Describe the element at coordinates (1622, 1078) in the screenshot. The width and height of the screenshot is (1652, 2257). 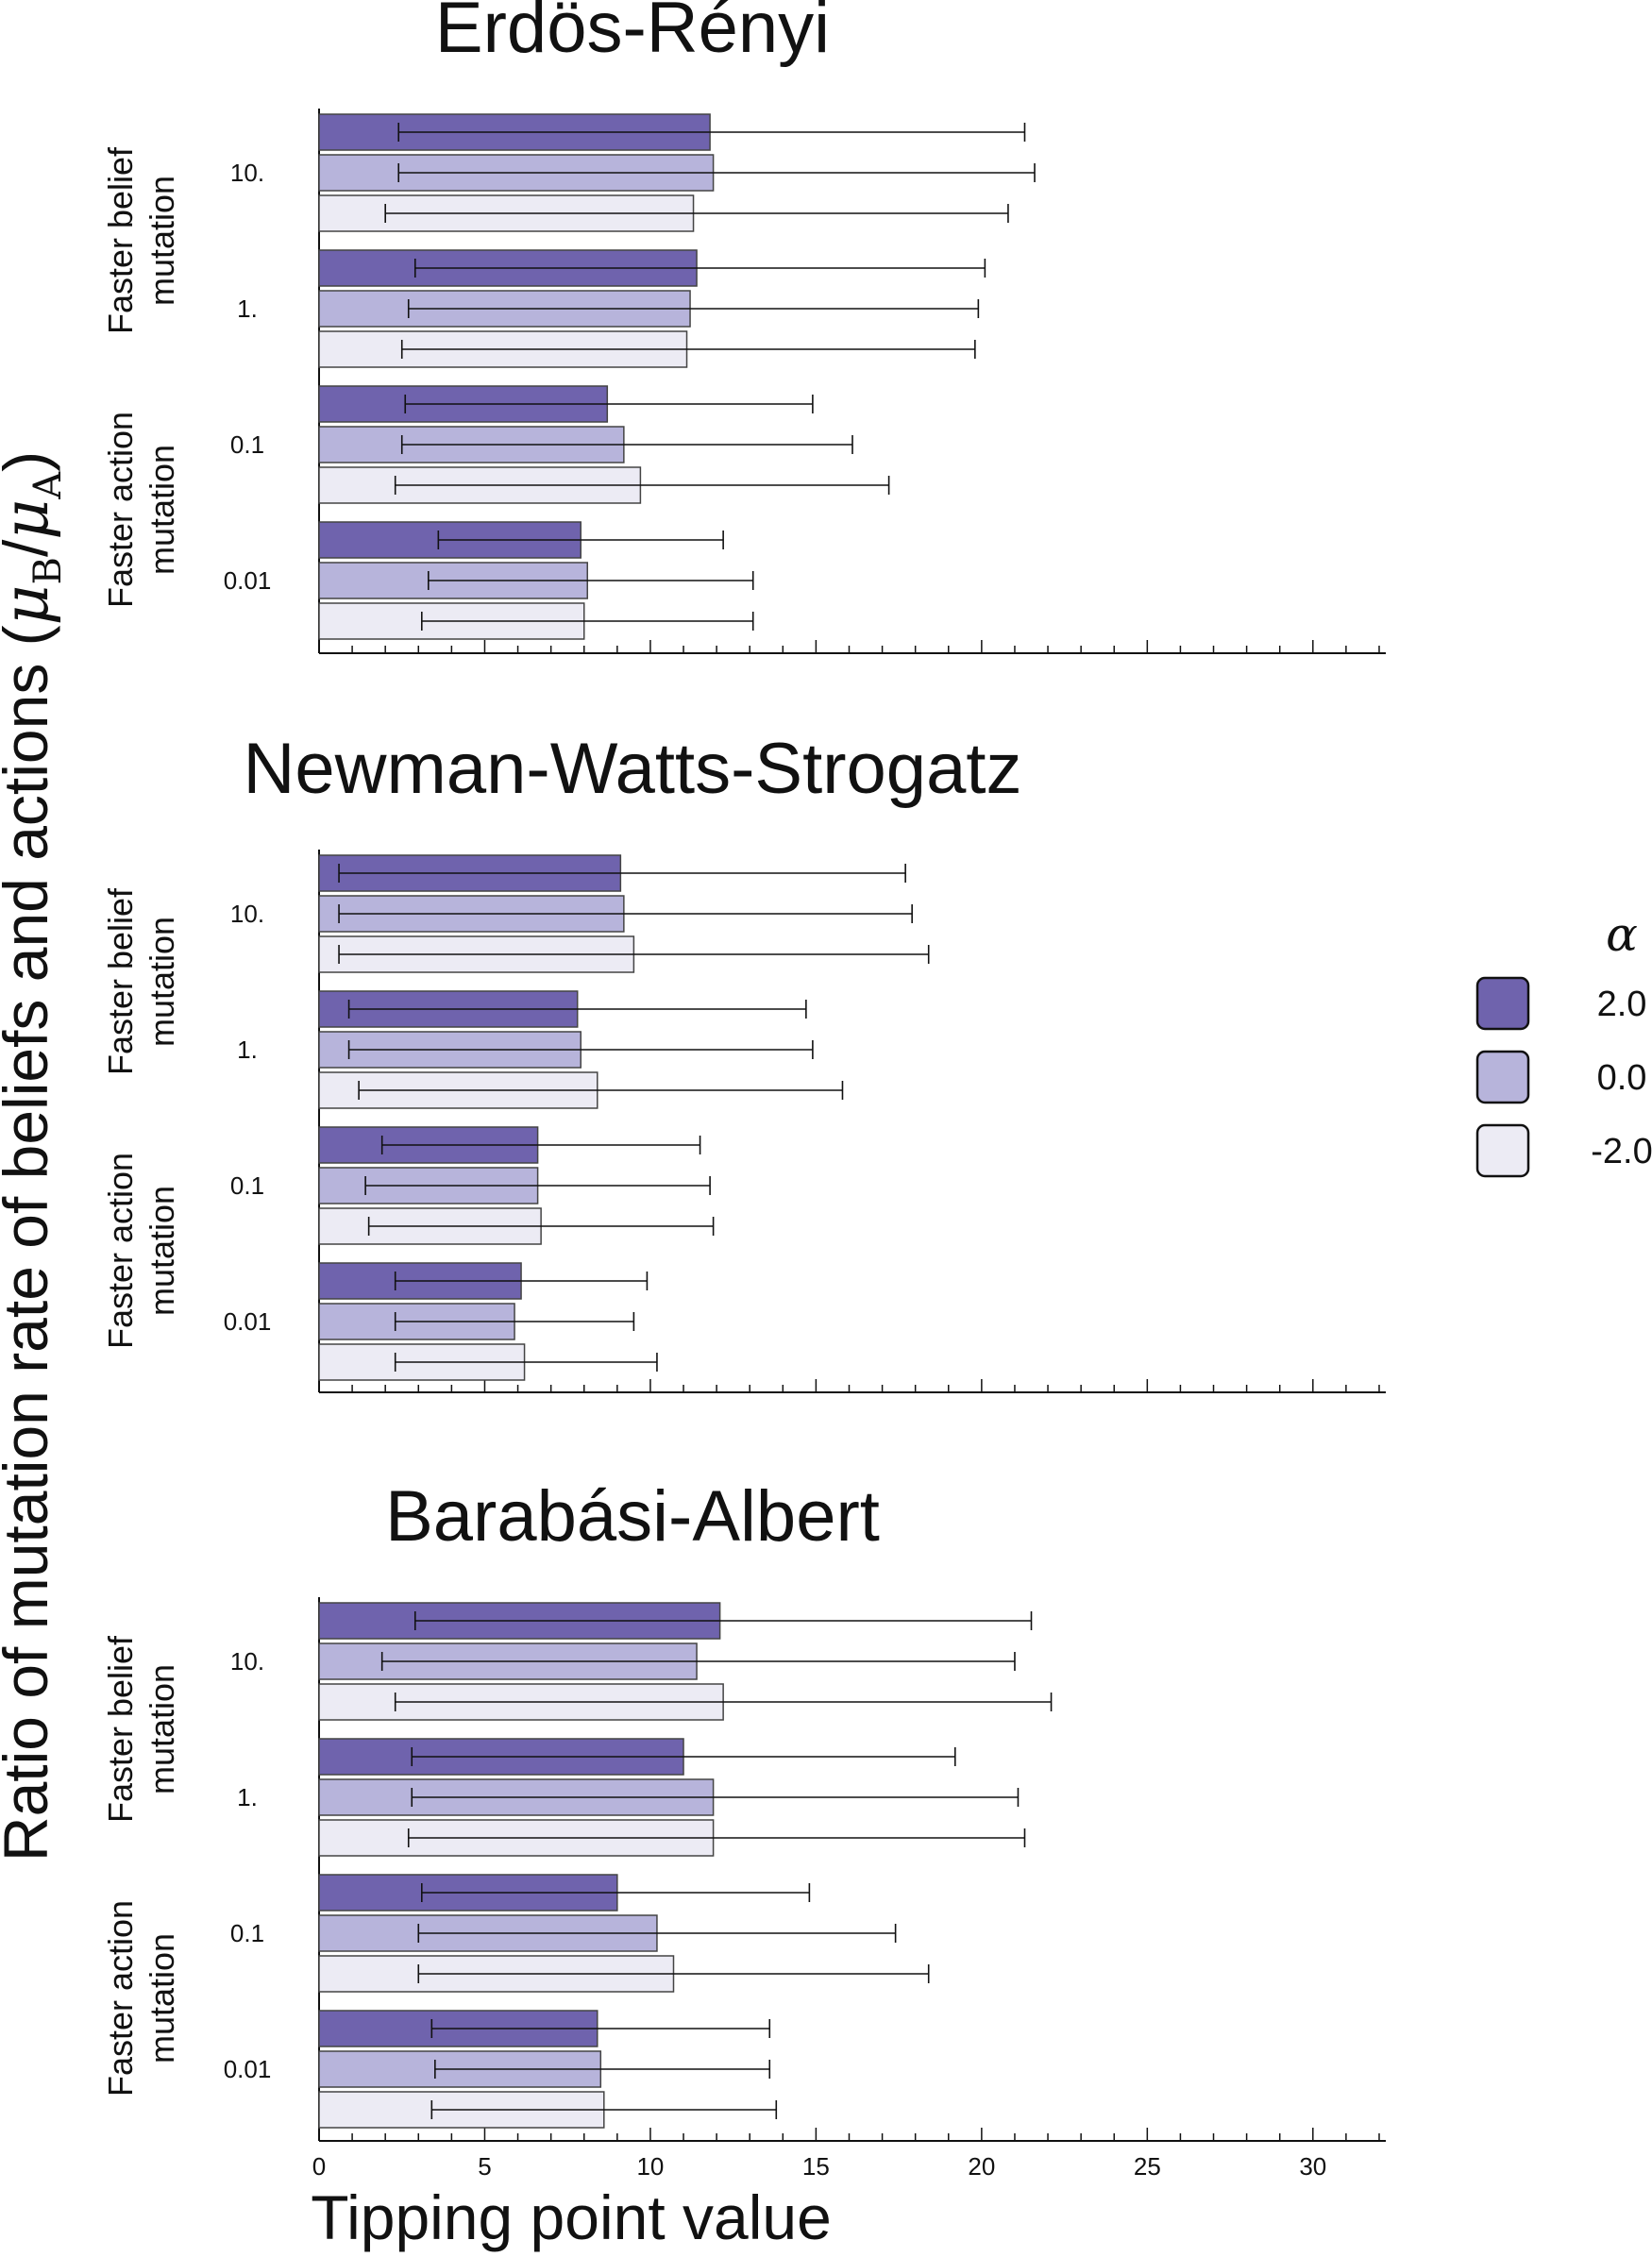
I see `legend-label: 0.0` at that location.